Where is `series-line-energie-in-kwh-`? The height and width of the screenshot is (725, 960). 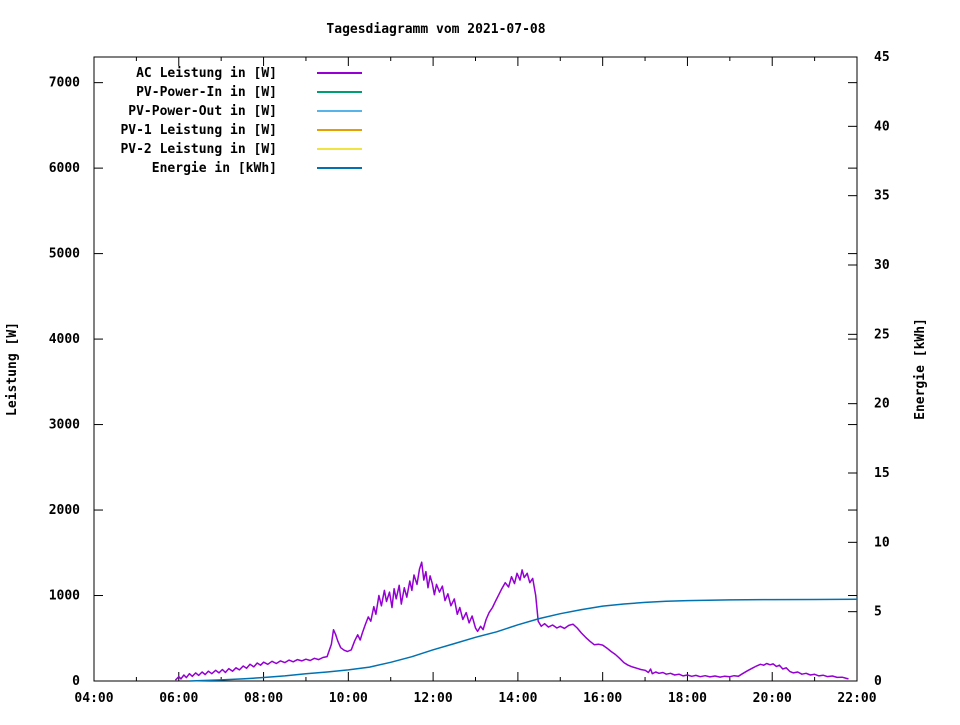 series-line-energie-in-kwh- is located at coordinates (523, 640).